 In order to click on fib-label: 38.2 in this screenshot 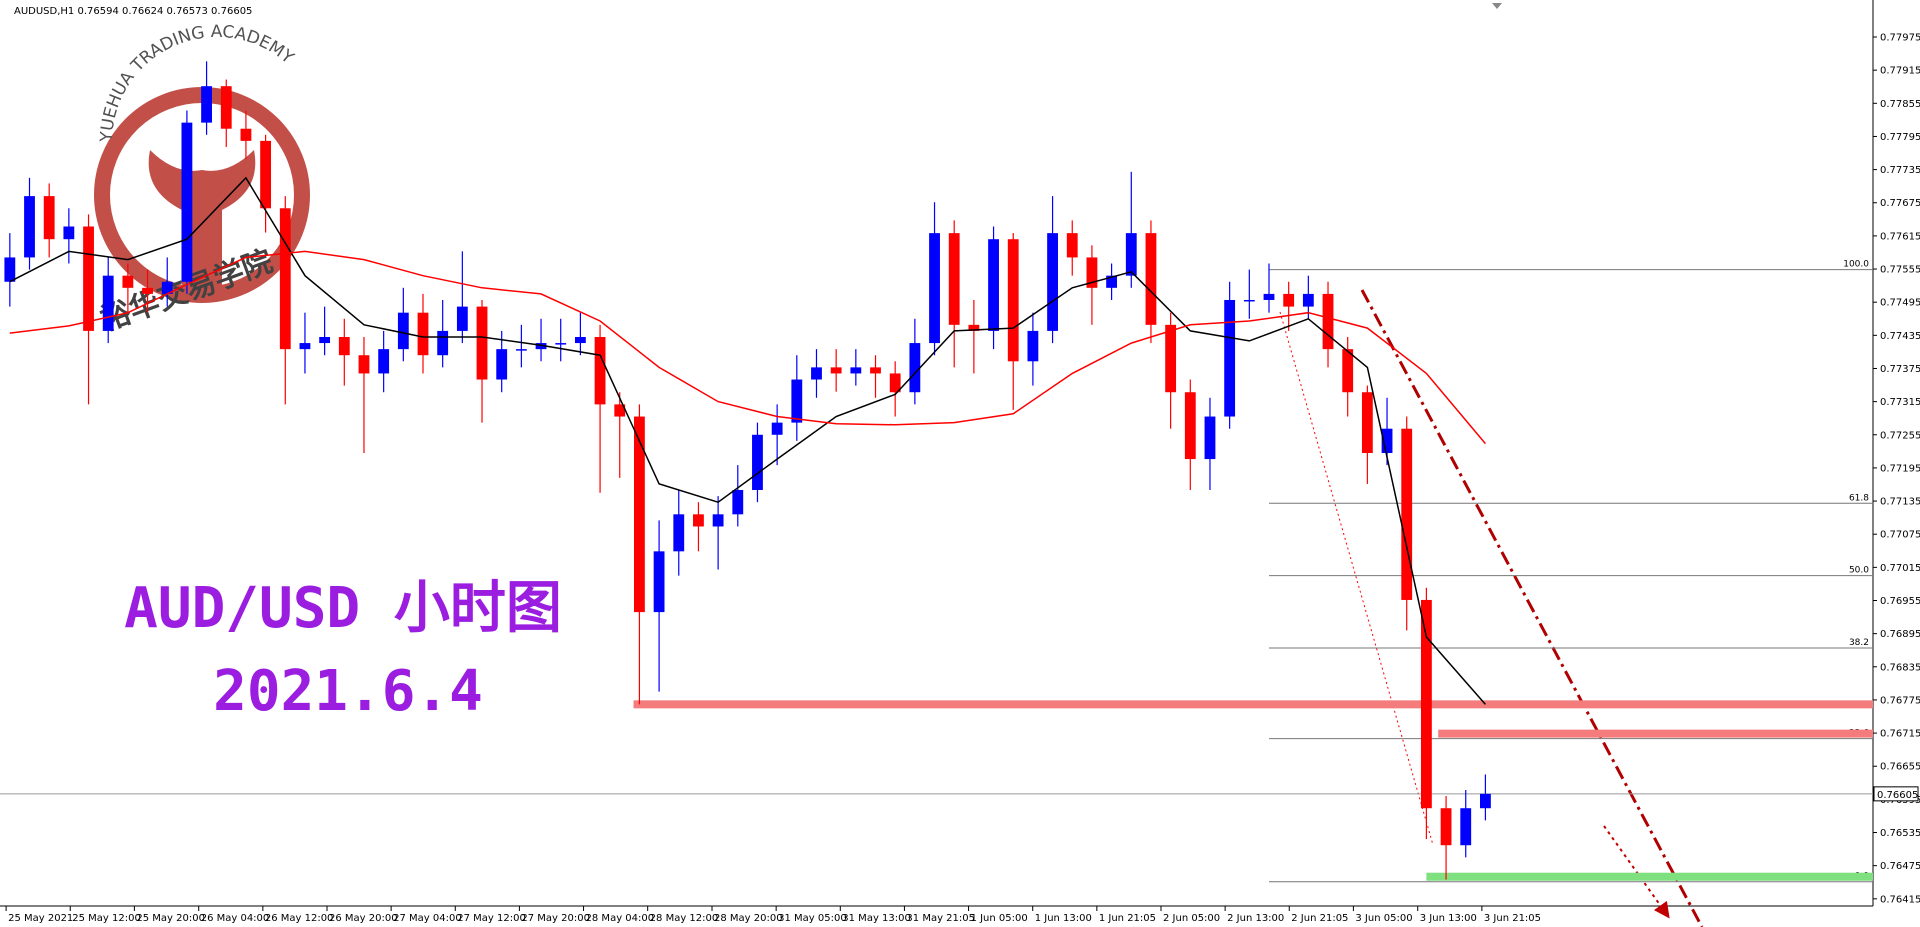, I will do `click(1859, 643)`.